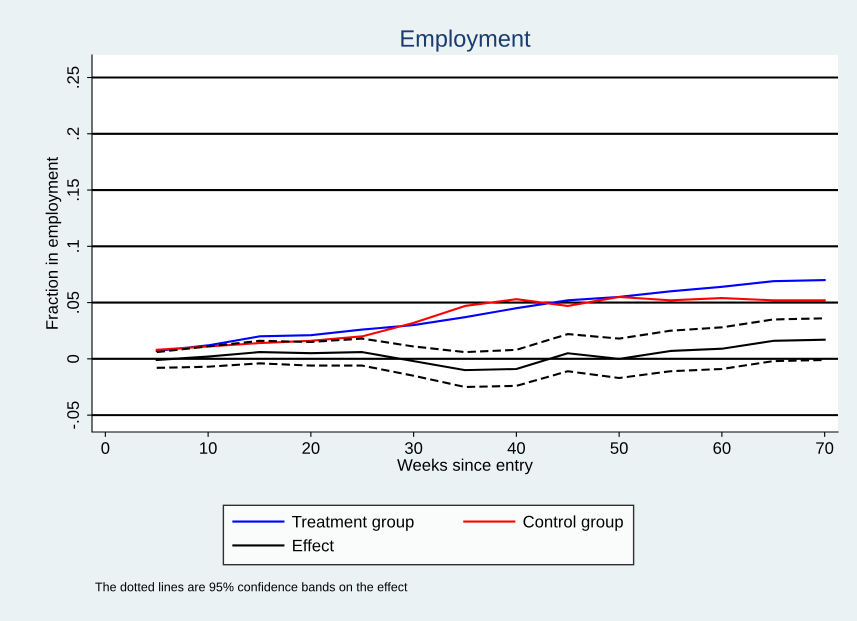 This screenshot has height=621, width=857. Describe the element at coordinates (73, 302) in the screenshot. I see `y-tick-label: .05` at that location.